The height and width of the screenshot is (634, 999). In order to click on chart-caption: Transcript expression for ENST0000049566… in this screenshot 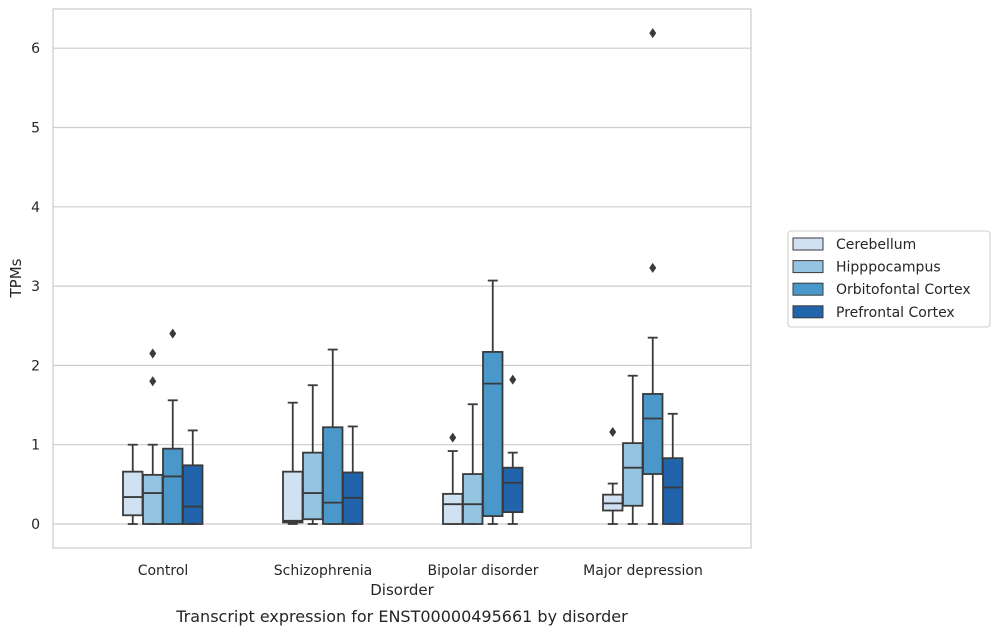, I will do `click(401, 616)`.